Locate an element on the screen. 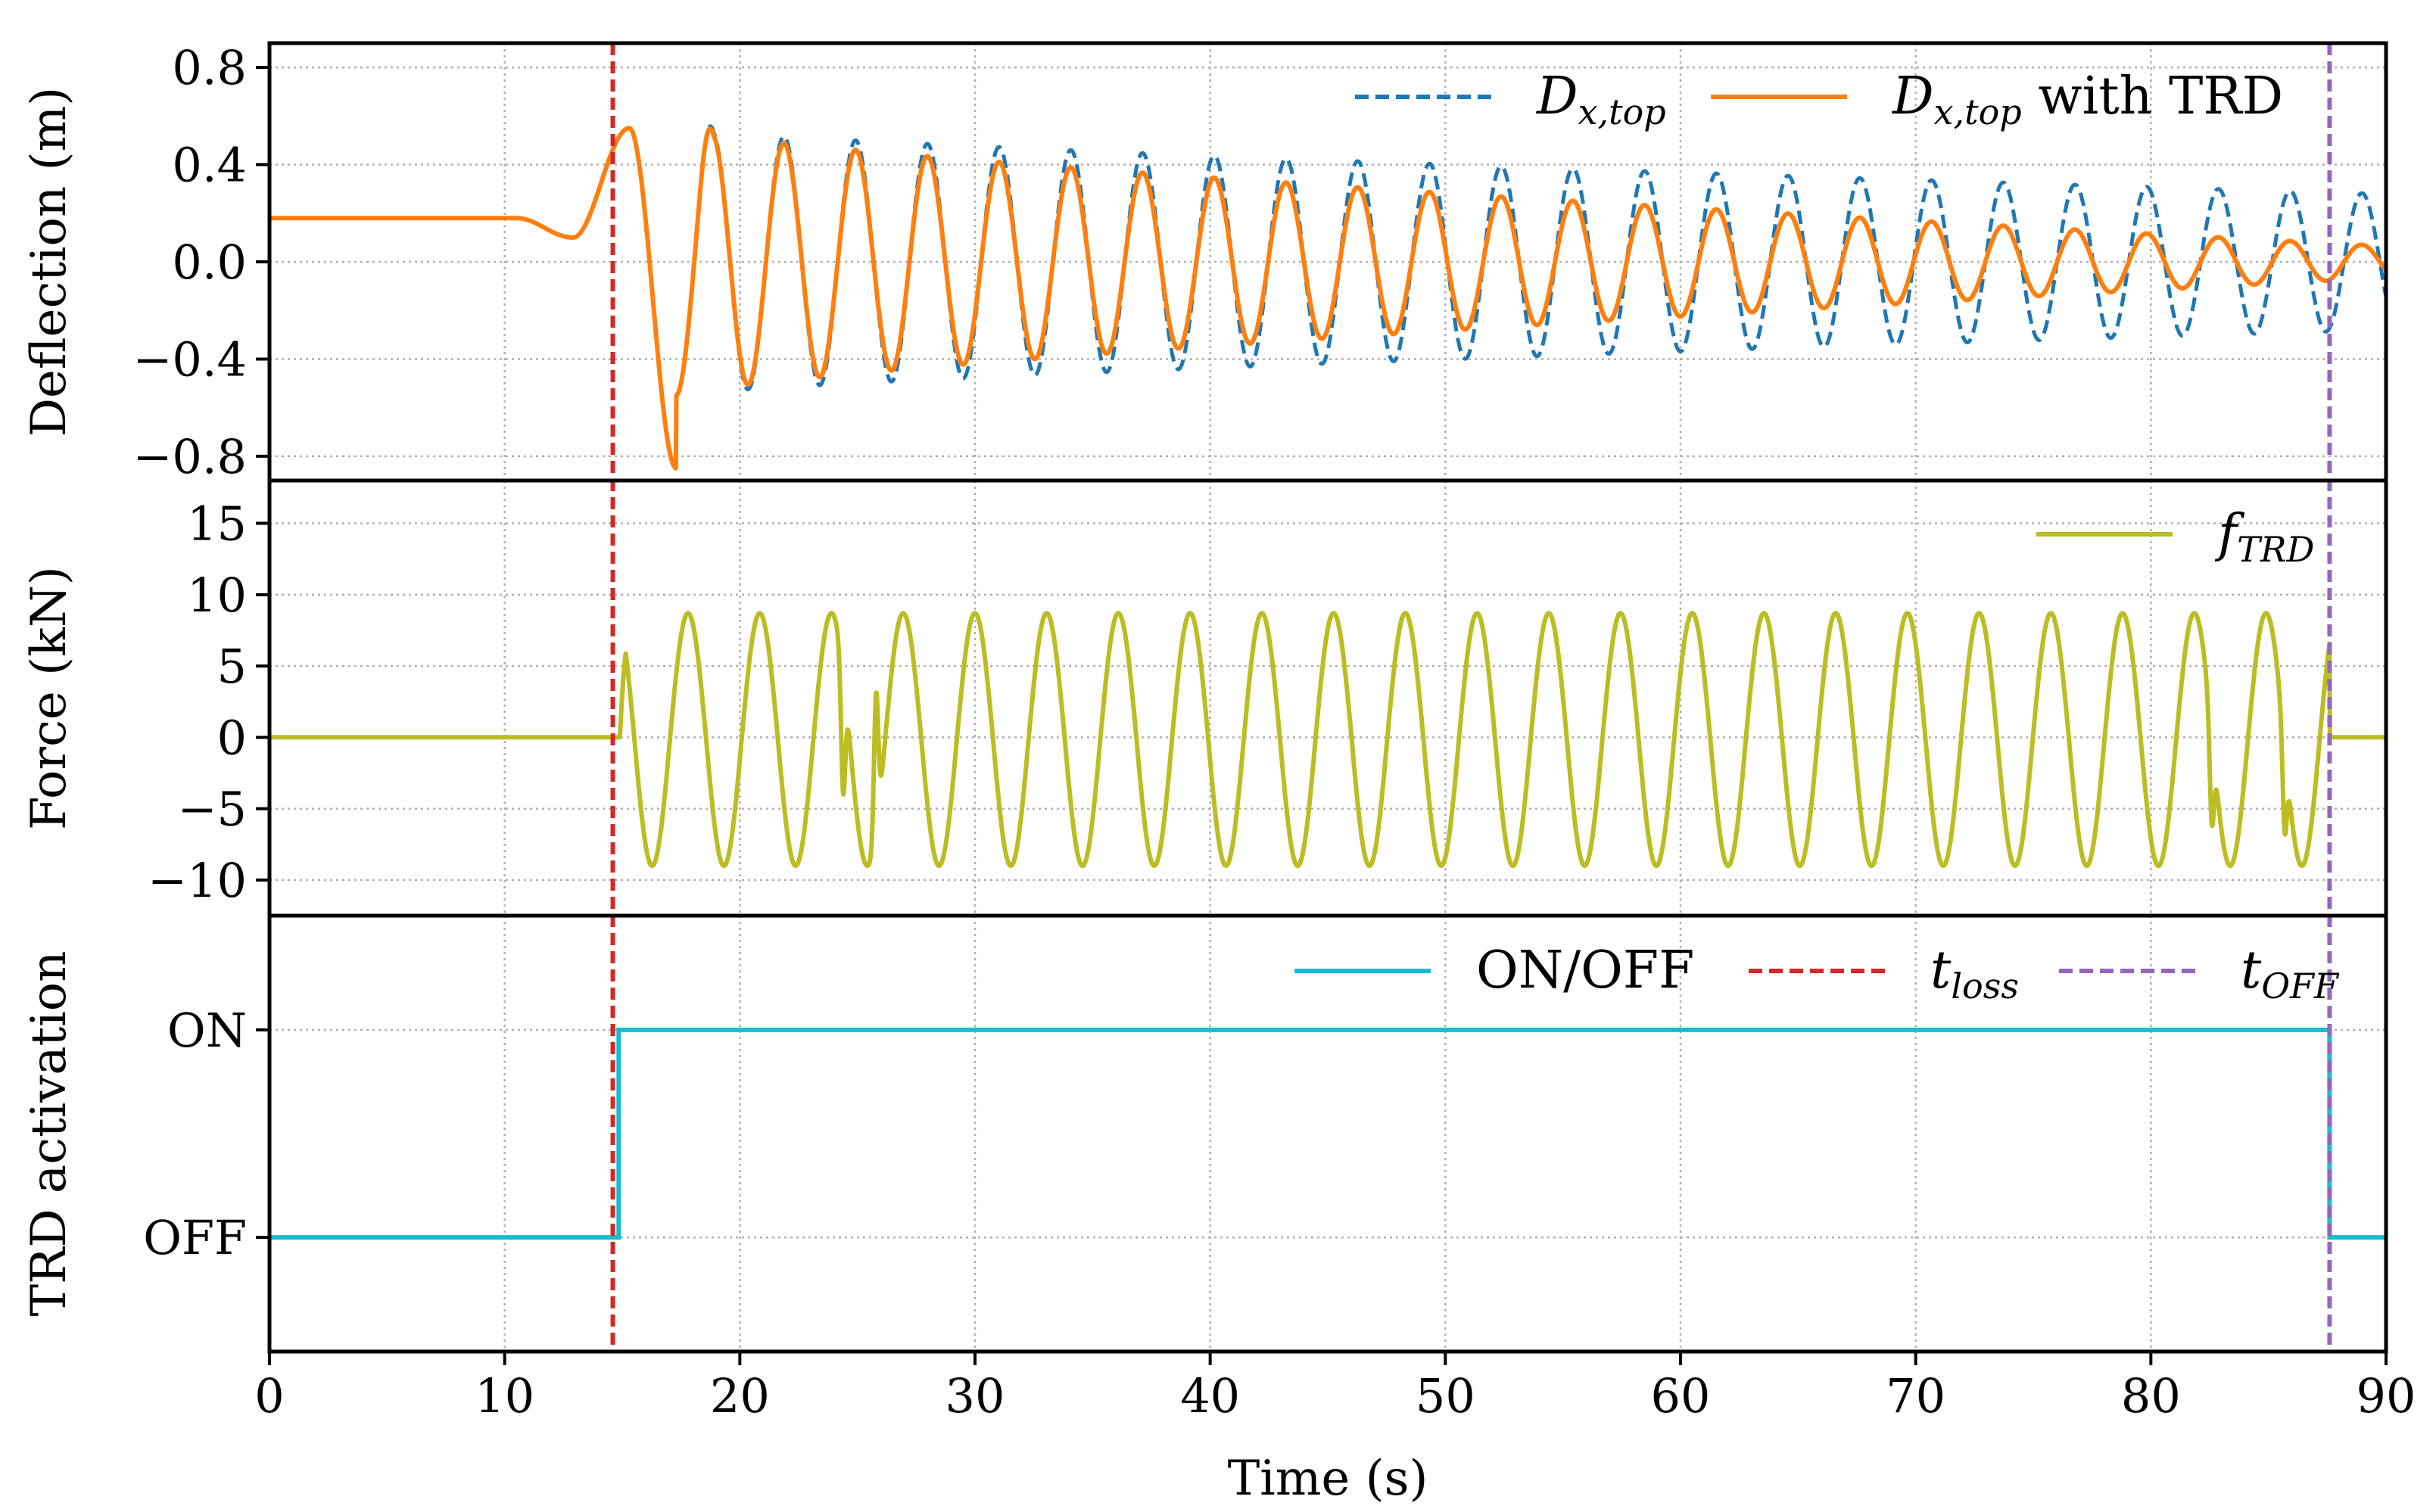 Image resolution: width=2436 pixels, height=1512 pixels. x-tick-label: 90 is located at coordinates (2386, 1395).